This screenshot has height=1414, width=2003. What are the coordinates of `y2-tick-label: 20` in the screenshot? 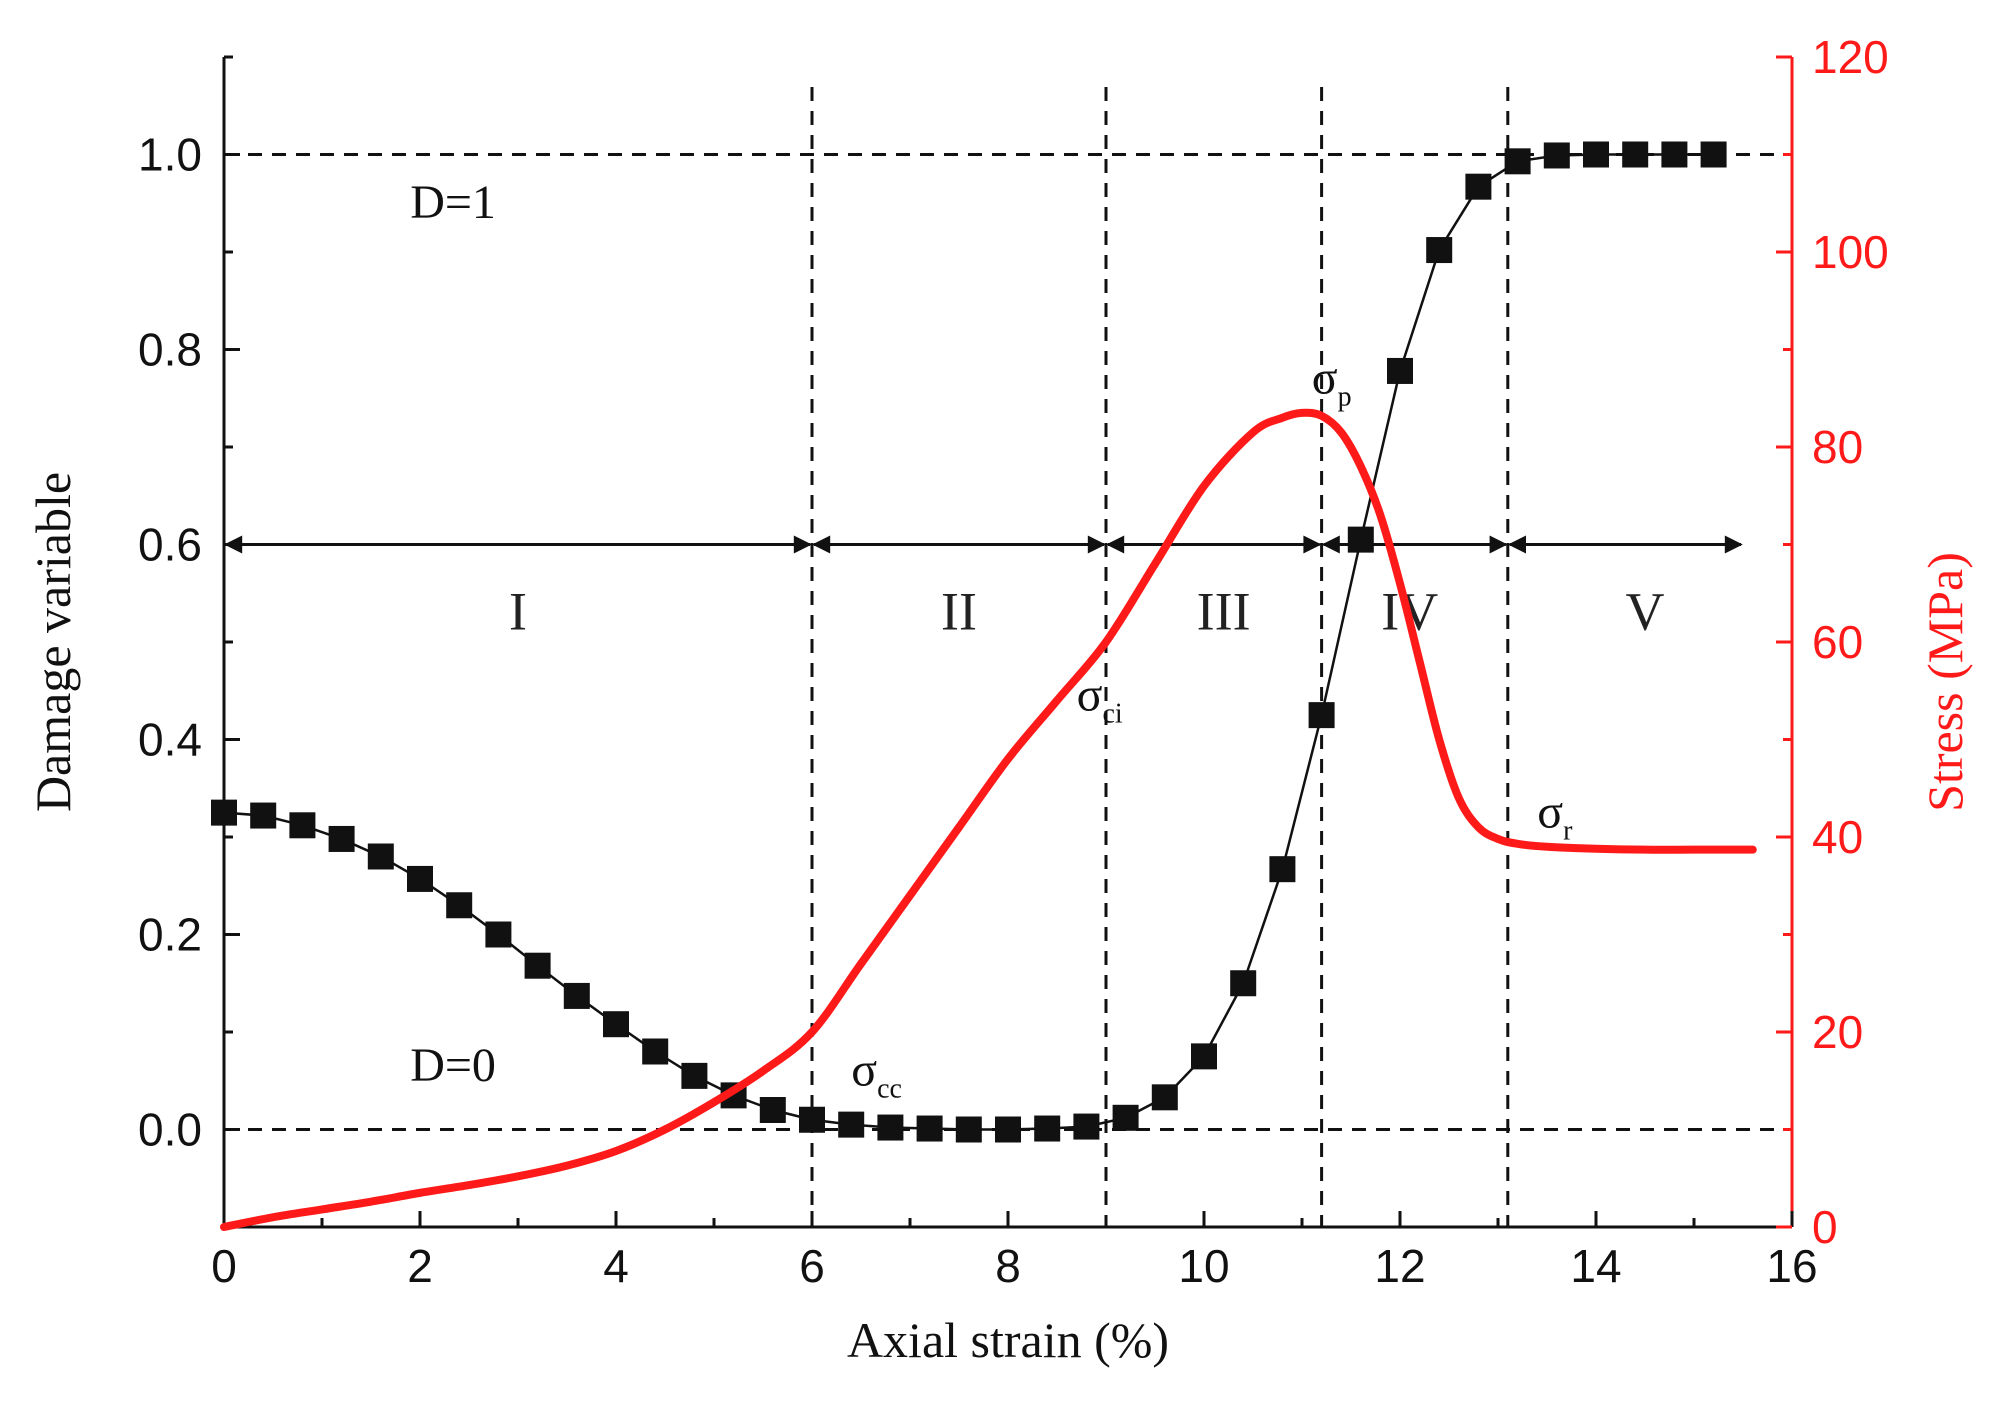 It's located at (1837, 1032).